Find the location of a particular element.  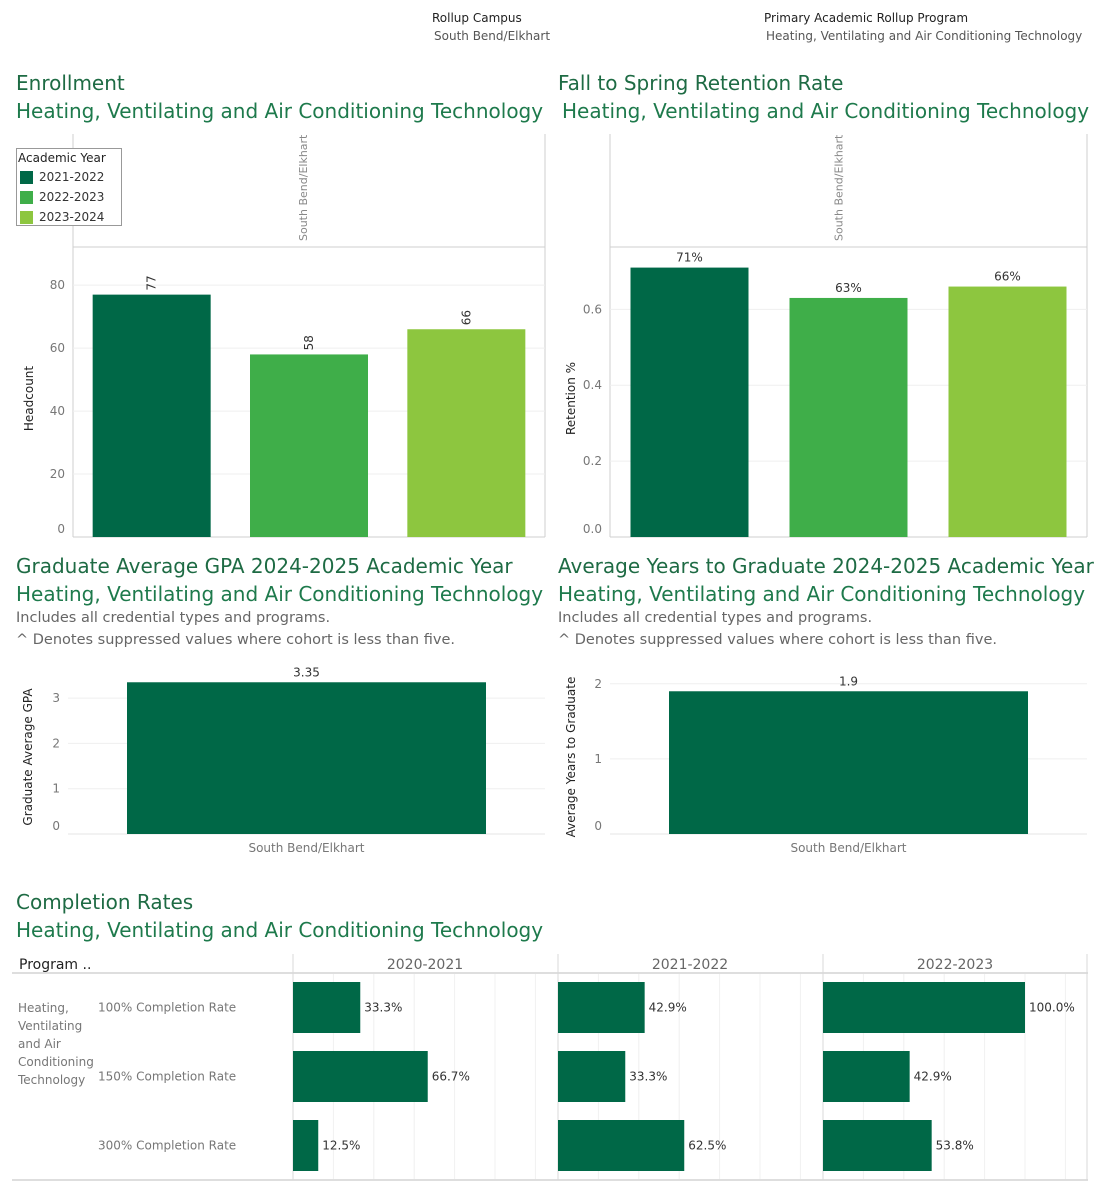

data-label: 3.35 is located at coordinates (306, 672).